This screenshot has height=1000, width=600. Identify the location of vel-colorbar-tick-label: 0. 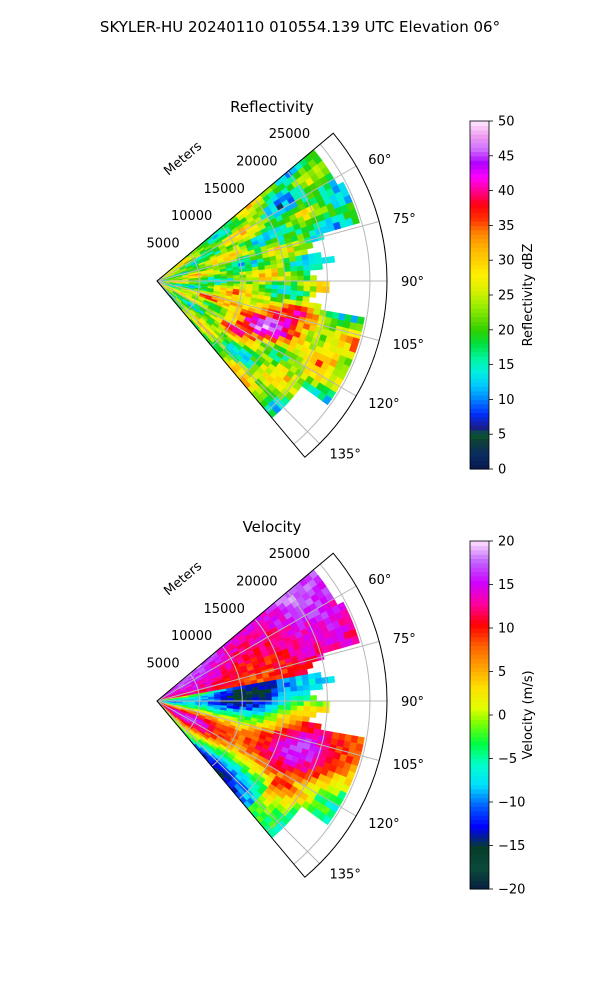
(502, 716).